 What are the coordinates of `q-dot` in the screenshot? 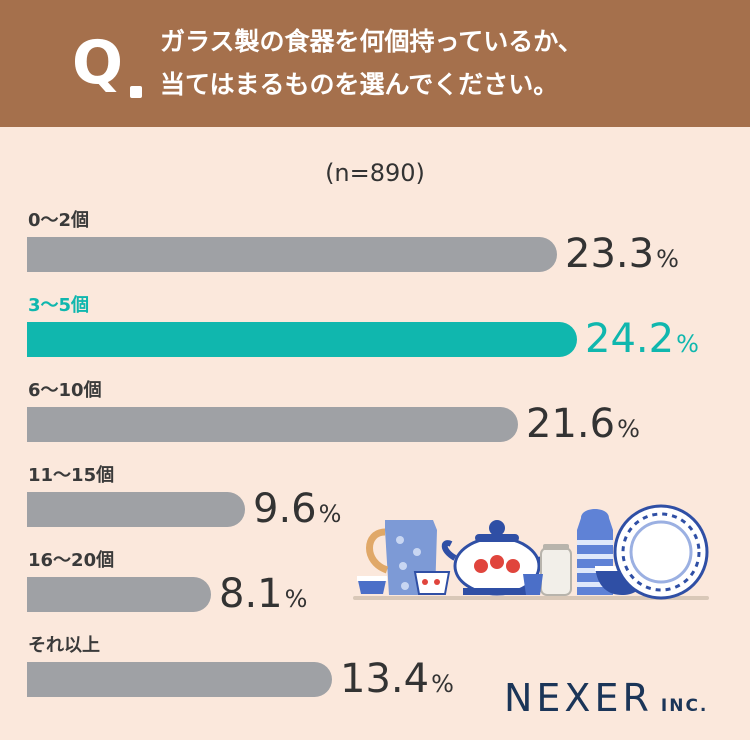 It's located at (136, 92).